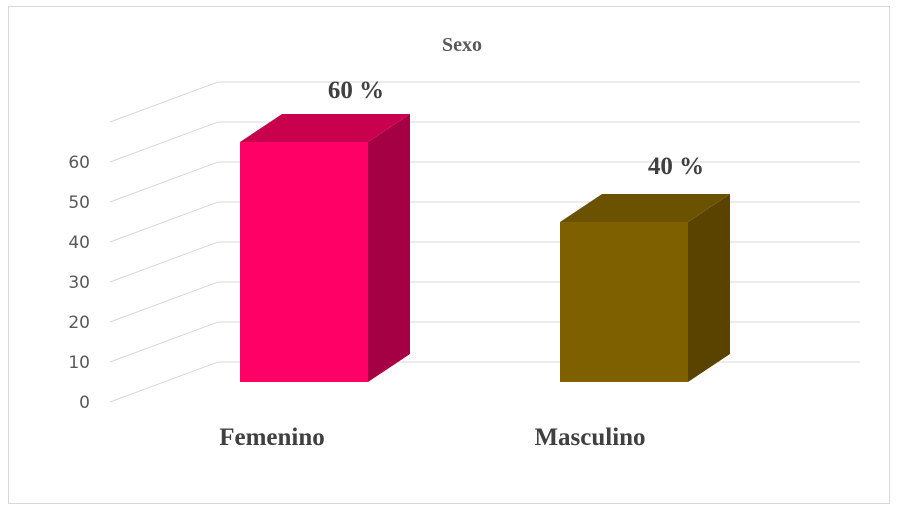  What do you see at coordinates (79, 243) in the screenshot?
I see `y-tick-label: 40` at bounding box center [79, 243].